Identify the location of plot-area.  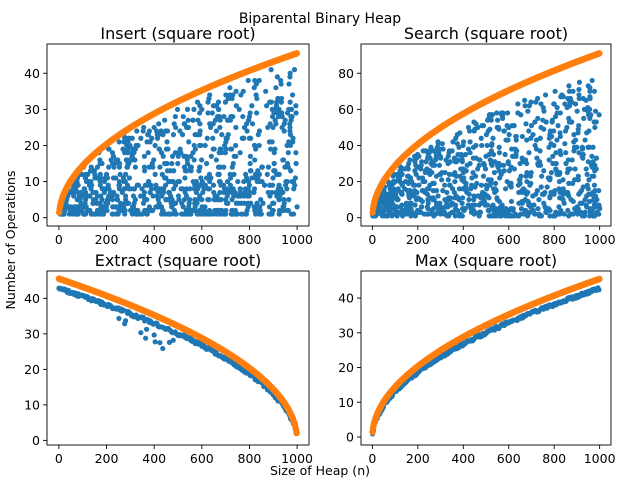
(486, 356).